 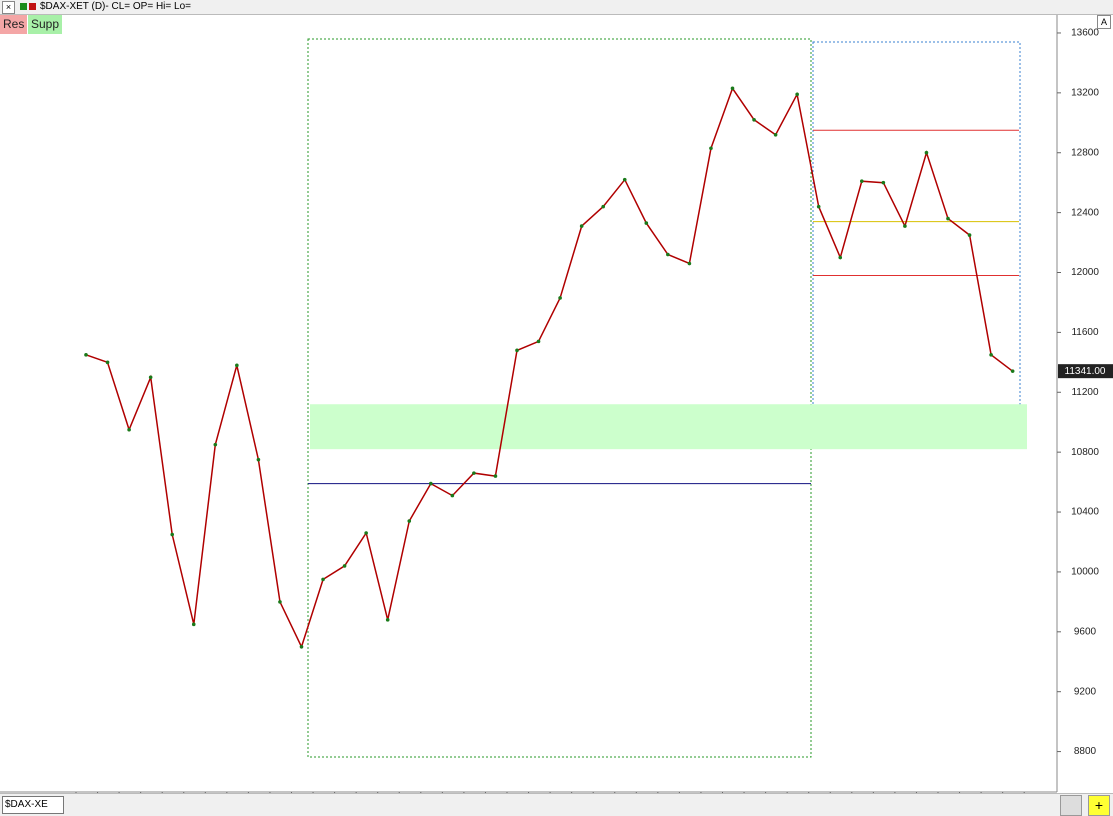 I want to click on y-tick-label: 9200, so click(x=1085, y=691).